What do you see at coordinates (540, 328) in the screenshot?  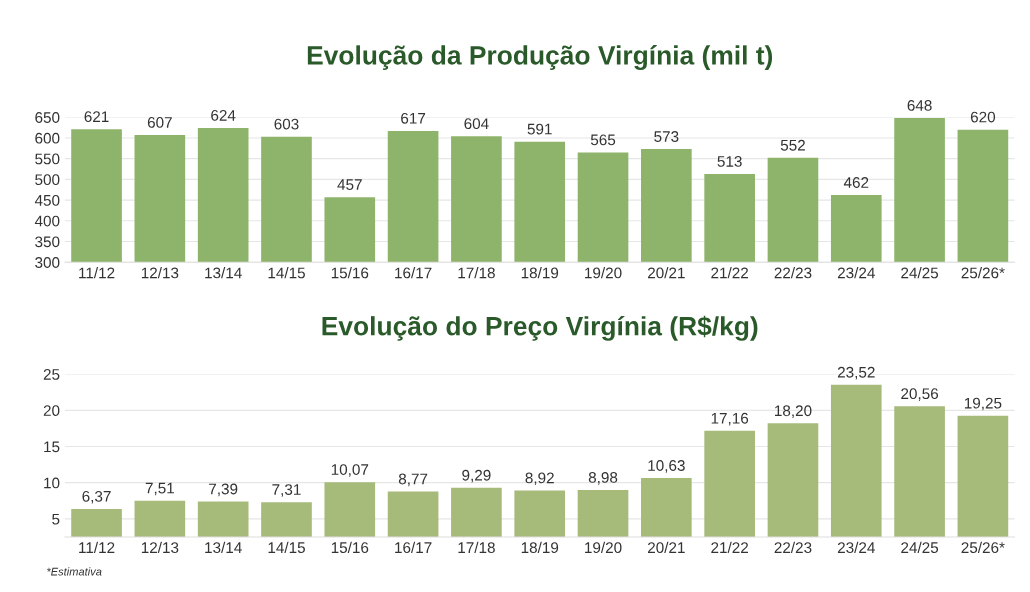 I see `chart-title: Evolução do Preço Virgínia (R$/kg)` at bounding box center [540, 328].